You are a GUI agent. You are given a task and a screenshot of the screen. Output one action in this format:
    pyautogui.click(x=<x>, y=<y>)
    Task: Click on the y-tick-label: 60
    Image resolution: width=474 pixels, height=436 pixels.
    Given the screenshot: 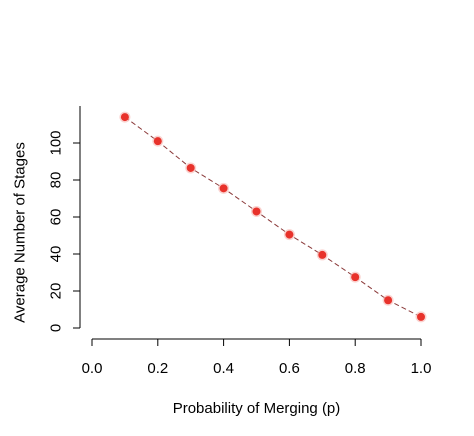 What is the action you would take?
    pyautogui.click(x=55, y=217)
    